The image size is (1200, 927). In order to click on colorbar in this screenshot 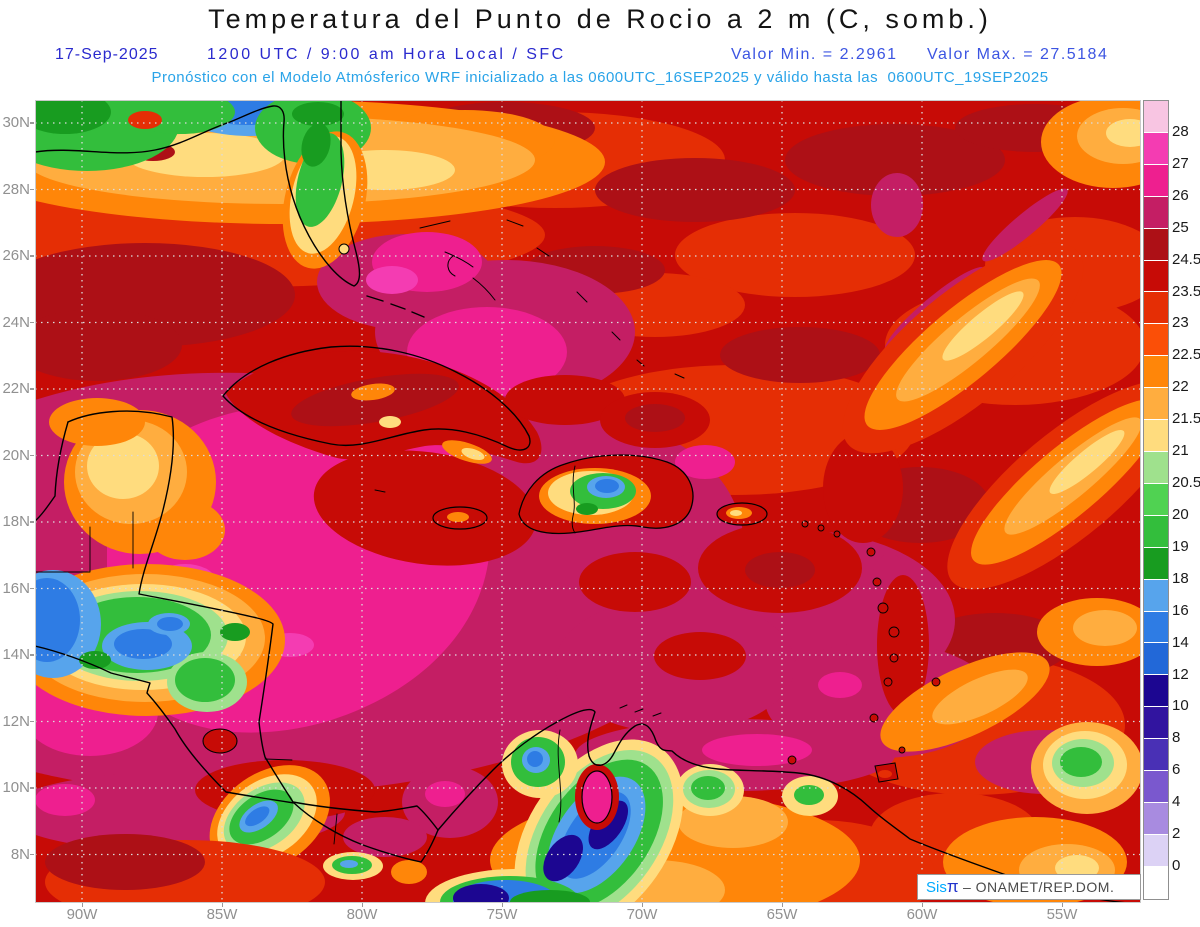, I will do `click(1156, 500)`.